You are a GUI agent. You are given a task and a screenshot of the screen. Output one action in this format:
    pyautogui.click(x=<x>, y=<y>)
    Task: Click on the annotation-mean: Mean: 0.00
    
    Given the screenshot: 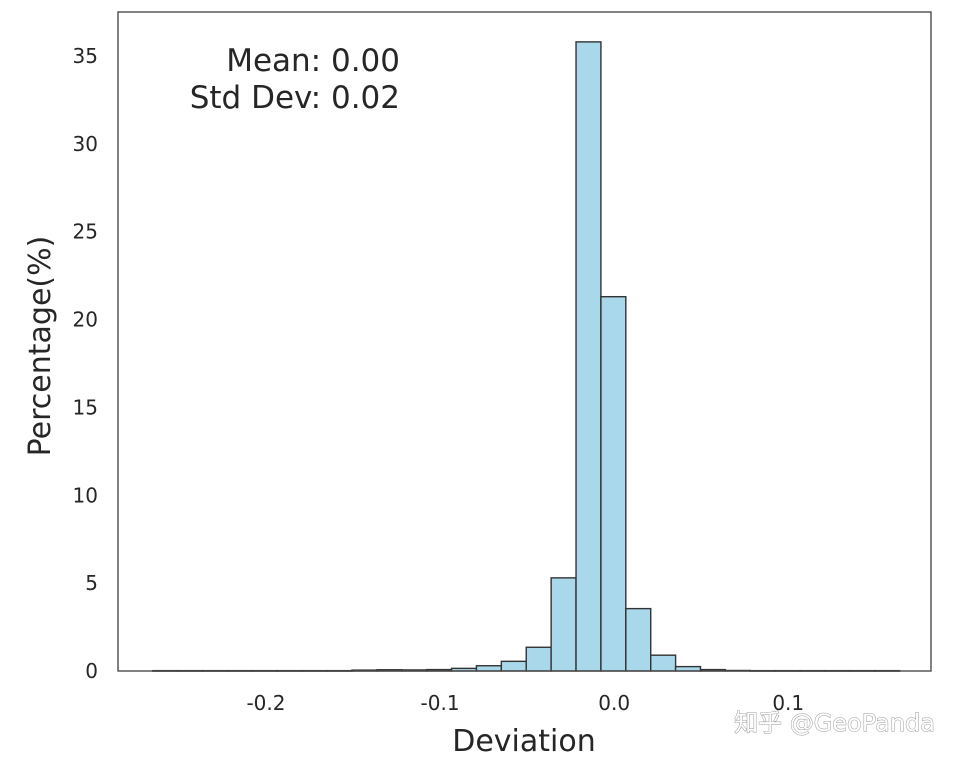 What is the action you would take?
    pyautogui.click(x=313, y=61)
    